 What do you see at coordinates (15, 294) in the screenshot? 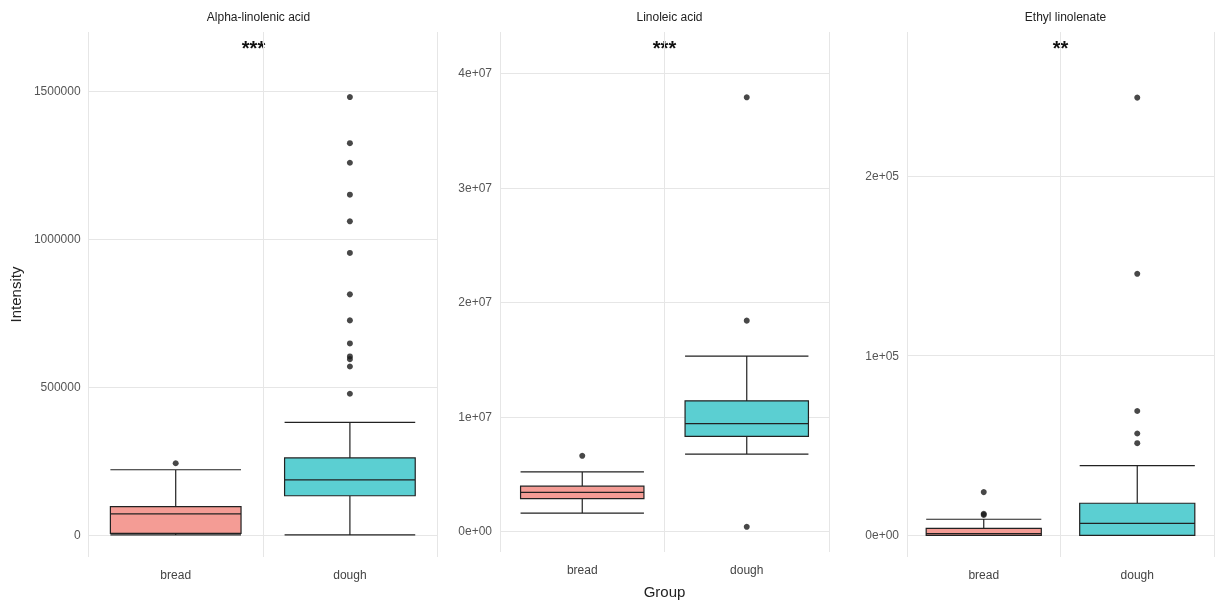
I see `y-axis-title: Intensity` at bounding box center [15, 294].